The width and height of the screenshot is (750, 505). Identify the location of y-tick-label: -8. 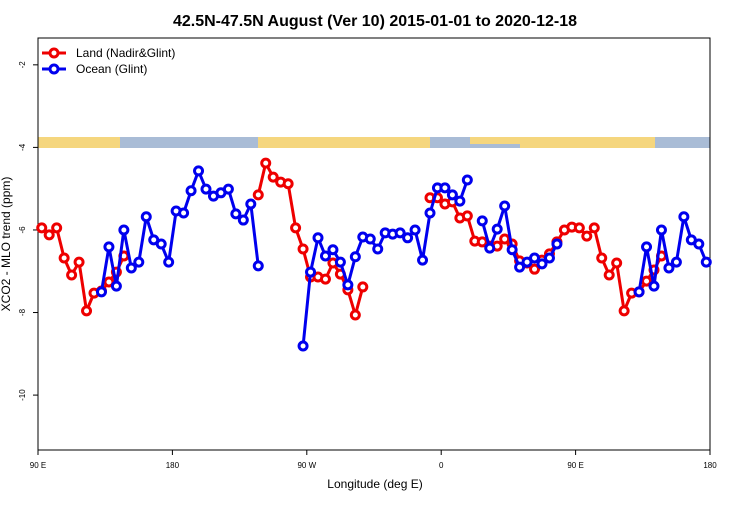
(22, 312).